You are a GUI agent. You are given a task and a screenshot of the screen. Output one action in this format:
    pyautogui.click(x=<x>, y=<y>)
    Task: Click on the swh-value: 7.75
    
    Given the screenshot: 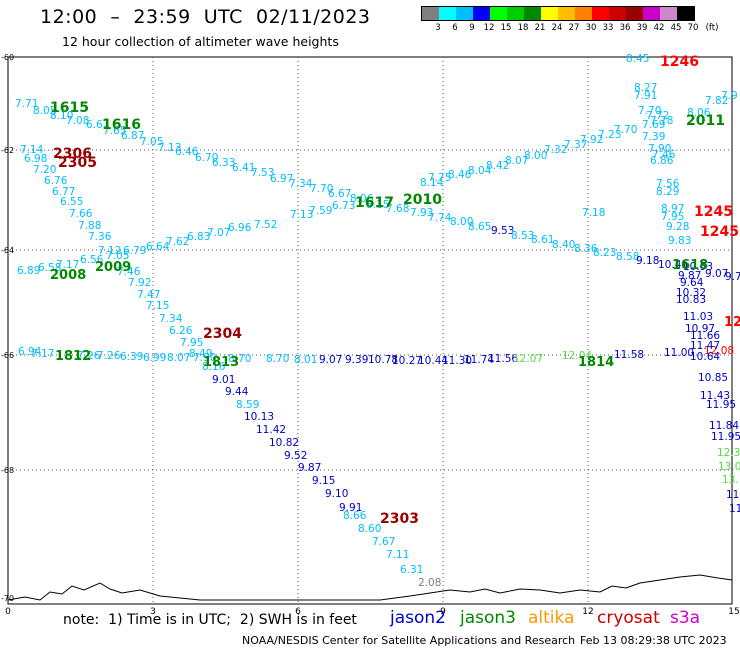 What is the action you would take?
    pyautogui.click(x=439, y=178)
    